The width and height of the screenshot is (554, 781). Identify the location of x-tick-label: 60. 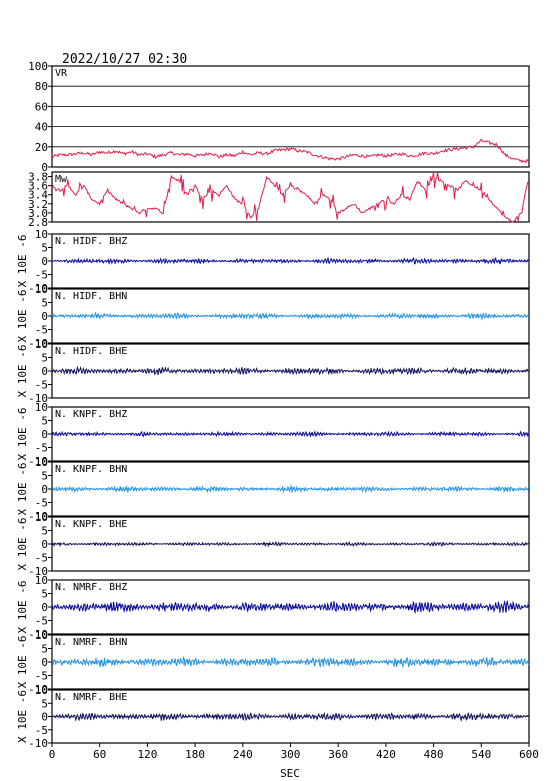
(99, 754).